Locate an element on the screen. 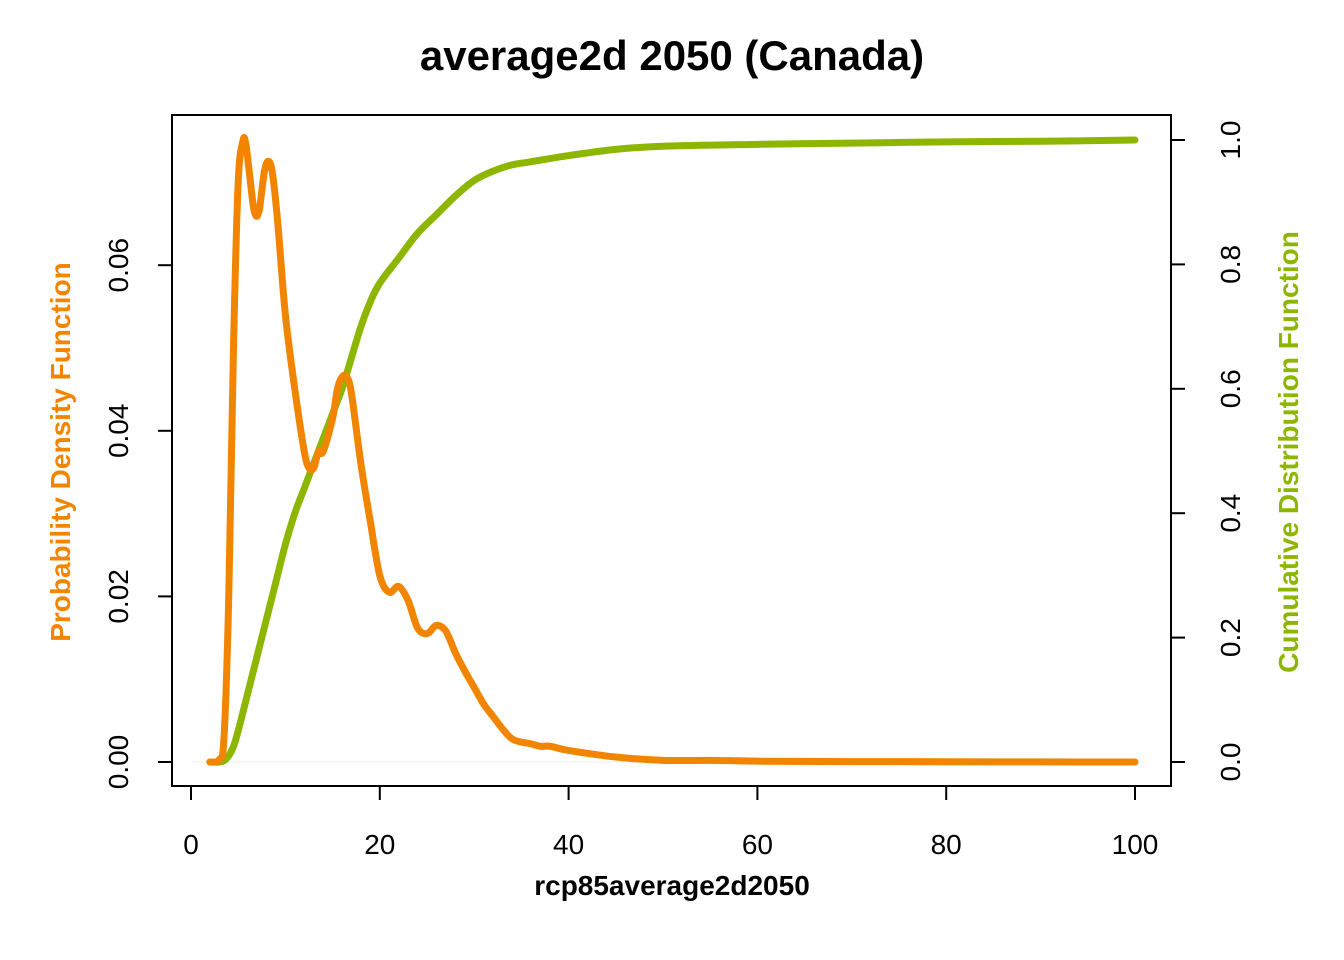 This screenshot has height=960, width=1344. x-tick-label: 40 is located at coordinates (568, 844).